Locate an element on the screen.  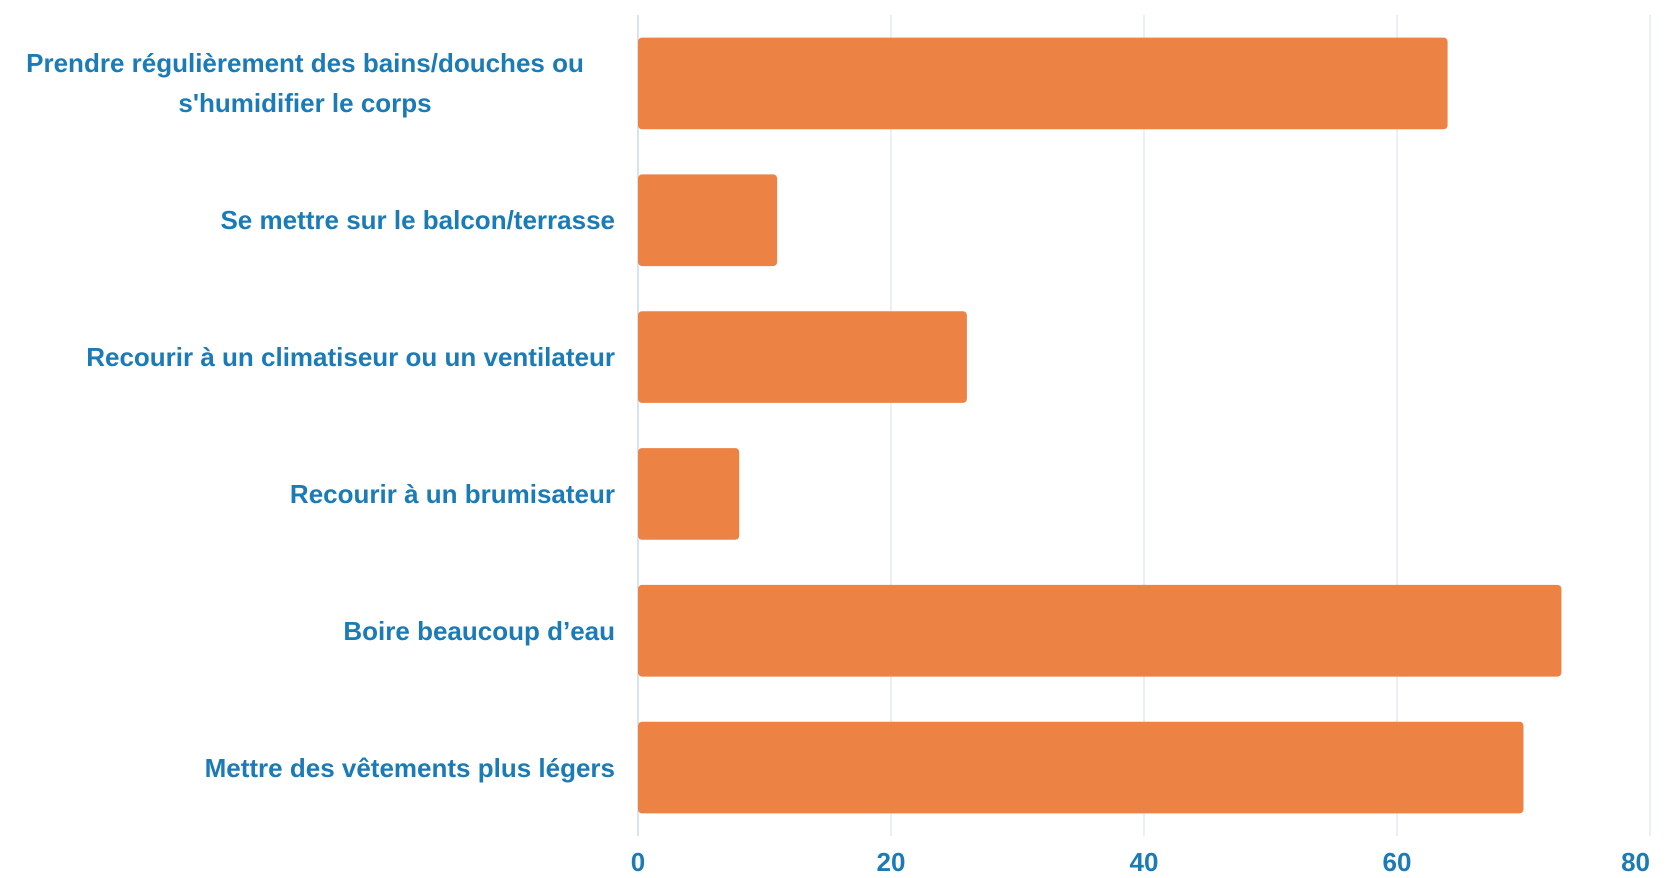
x-tick-label: 80 is located at coordinates (1635, 862).